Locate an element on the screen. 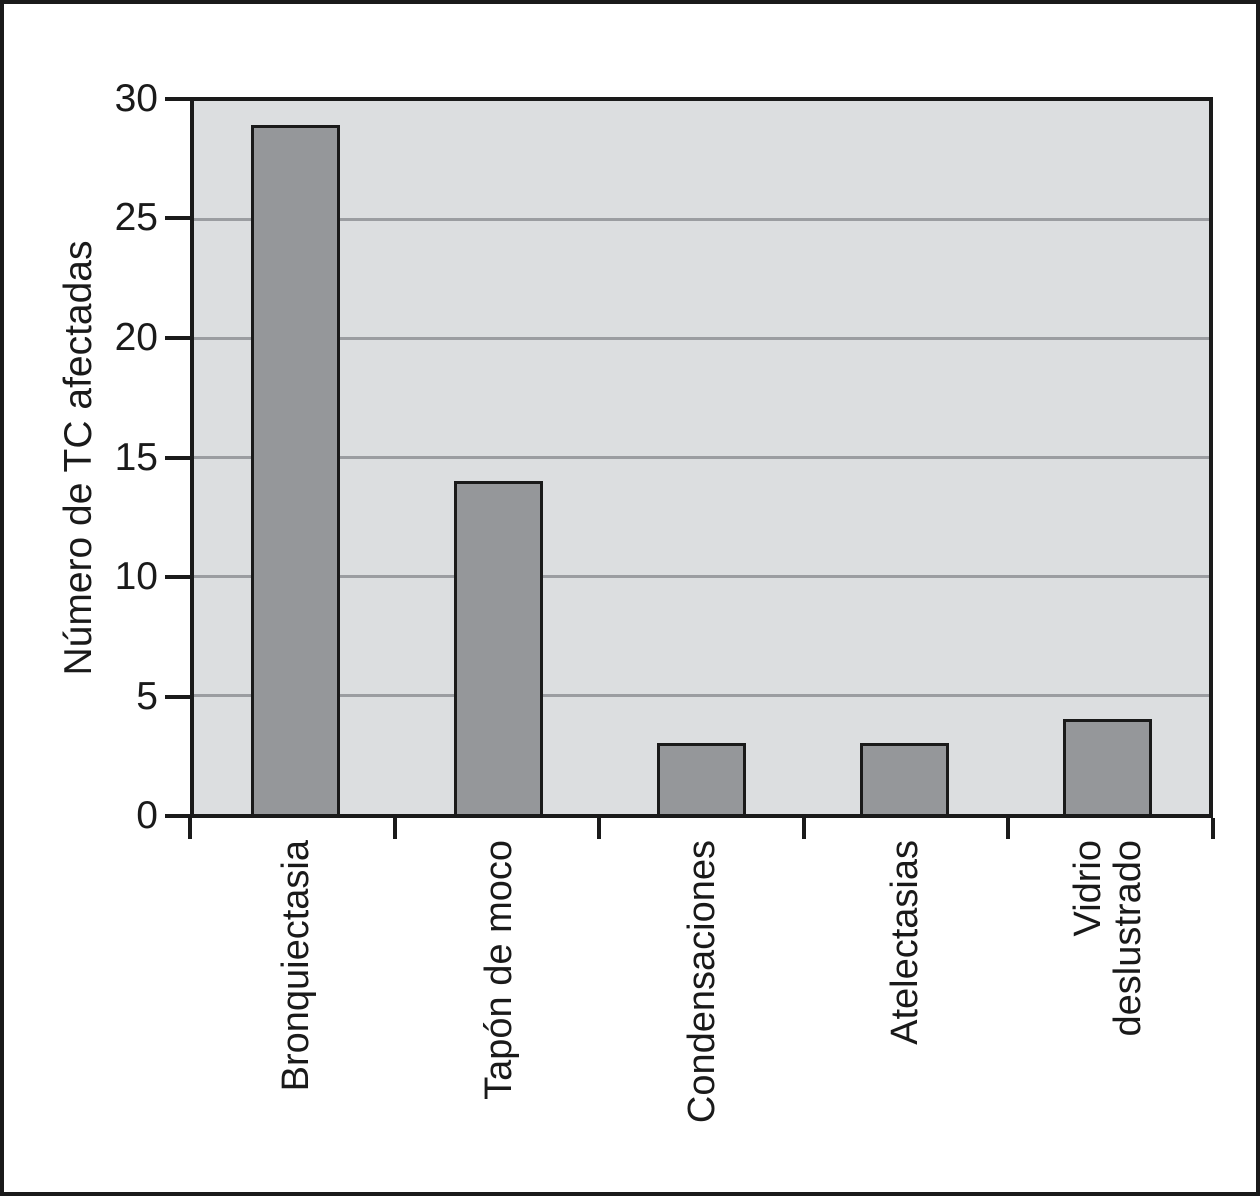 The height and width of the screenshot is (1200, 1260). y-tick-label: 15 is located at coordinates (136, 457).